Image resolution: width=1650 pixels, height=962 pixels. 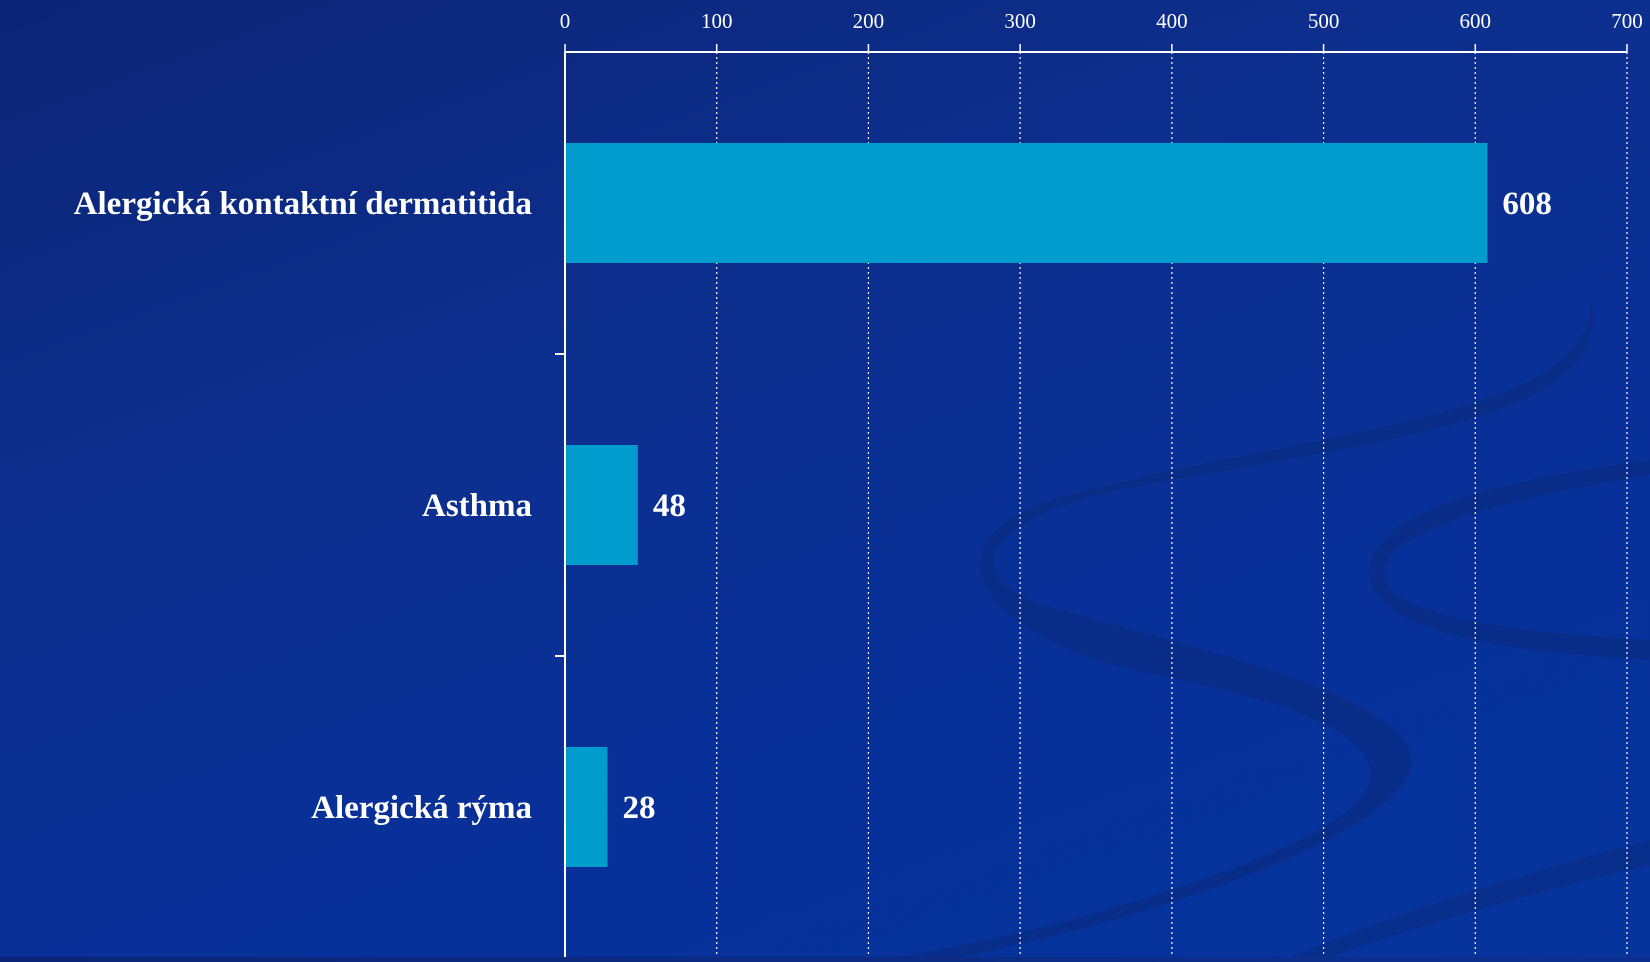 I want to click on x-tick-label: 600, so click(x=1476, y=21).